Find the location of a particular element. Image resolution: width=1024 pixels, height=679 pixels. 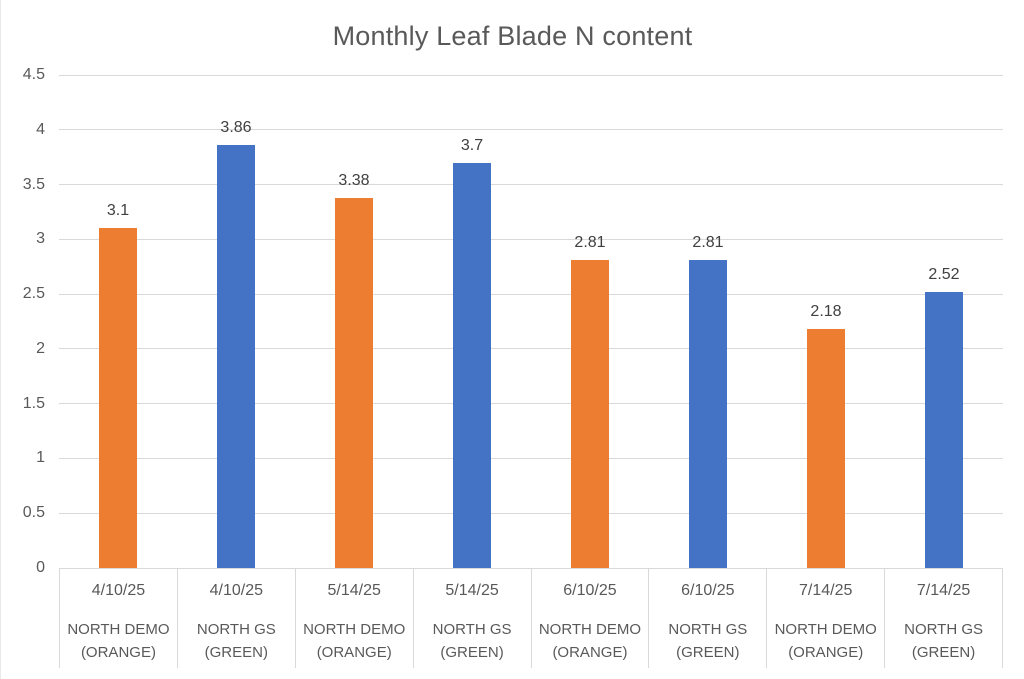

x-category-cell: 7/14/25 NORTH DEMO (ORANGE) is located at coordinates (825, 618).